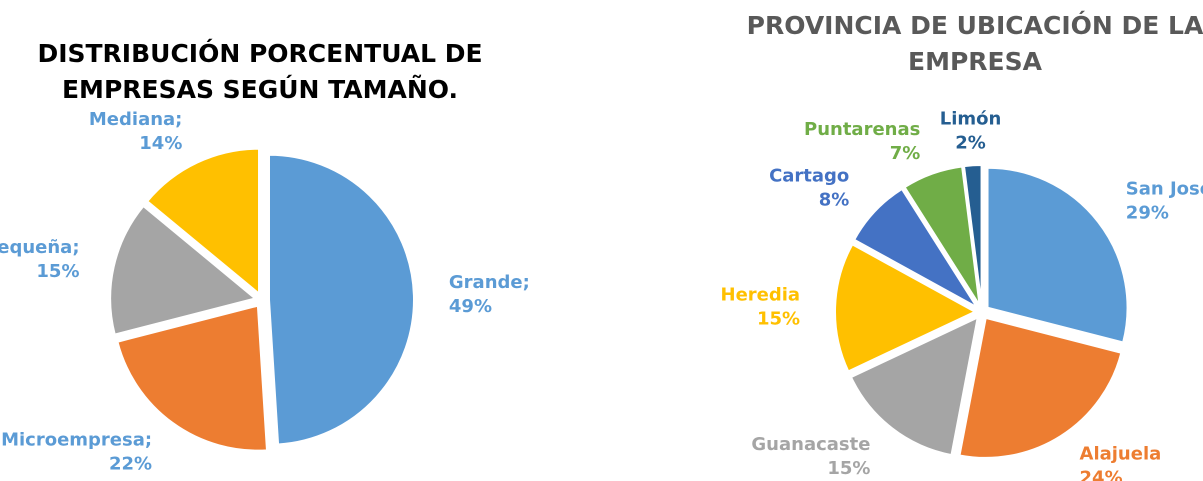 This screenshot has width=1203, height=481. Describe the element at coordinates (76, 439) in the screenshot. I see `category-label: Microempresa;` at that location.